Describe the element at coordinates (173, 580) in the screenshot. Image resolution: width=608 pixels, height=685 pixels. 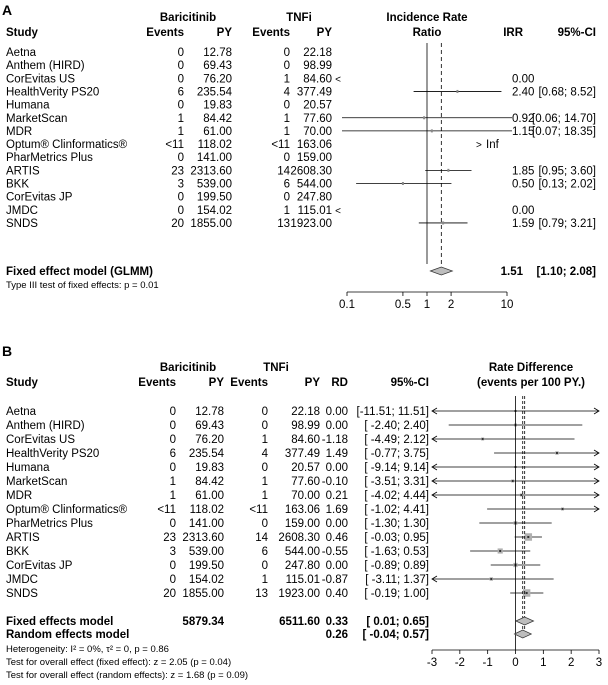
I see `events-baricitinib-b-jmdc: 0` at that location.